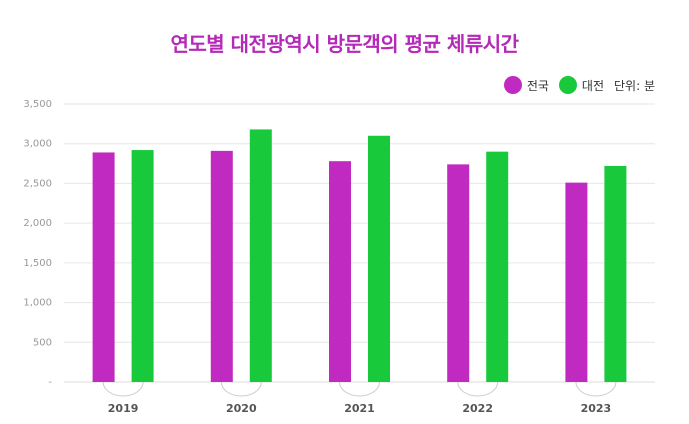 This screenshot has width=689, height=424. Describe the element at coordinates (593, 85) in the screenshot. I see `legend-label-daejeon: 대전` at that location.